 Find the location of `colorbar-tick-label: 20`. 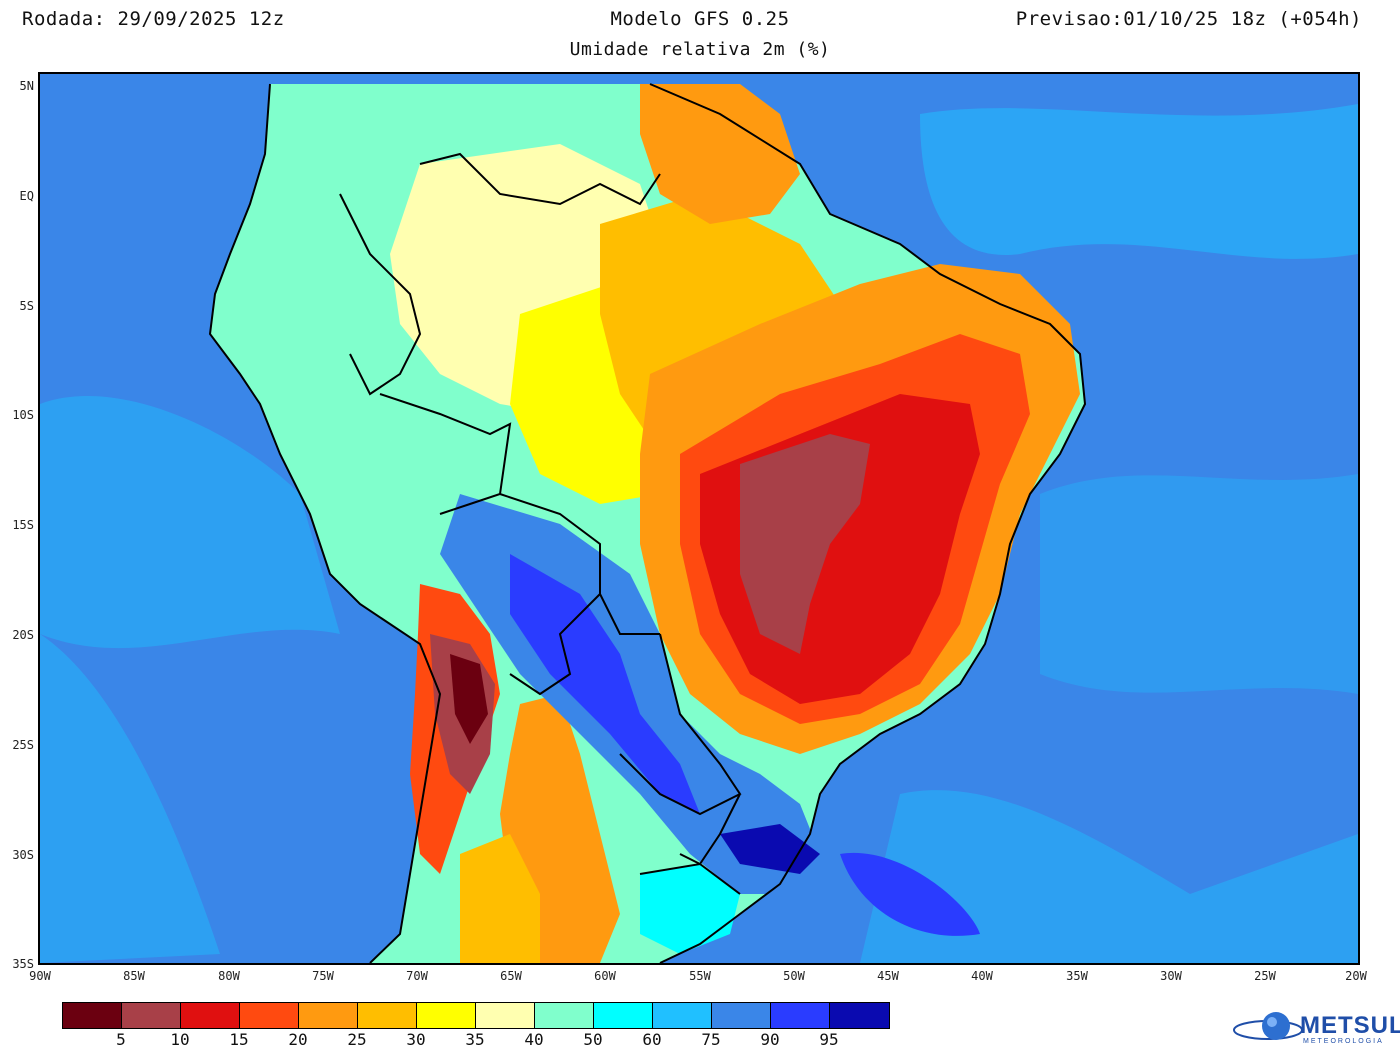

colorbar-tick-label: 20 is located at coordinates (298, 1039).